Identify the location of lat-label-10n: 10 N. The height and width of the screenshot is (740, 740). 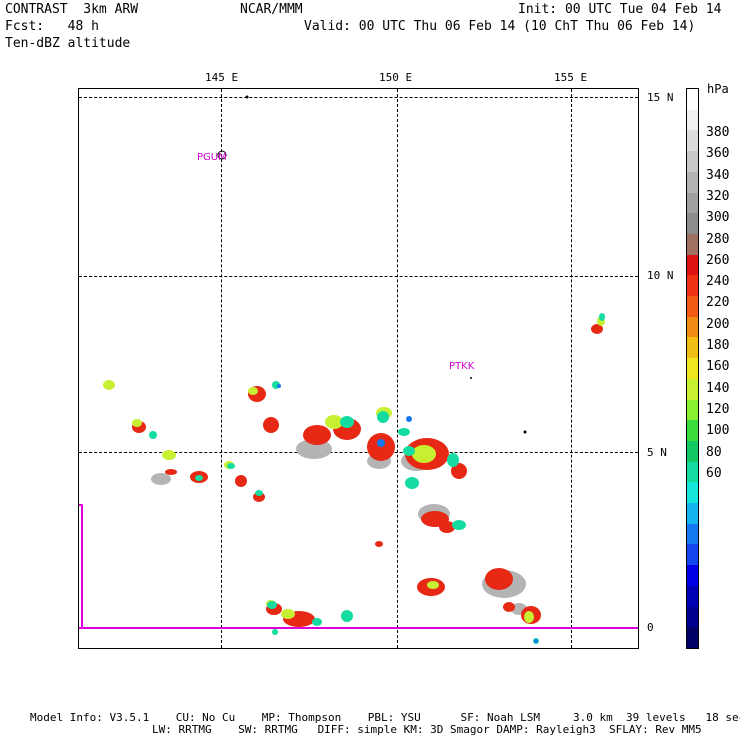
(660, 275).